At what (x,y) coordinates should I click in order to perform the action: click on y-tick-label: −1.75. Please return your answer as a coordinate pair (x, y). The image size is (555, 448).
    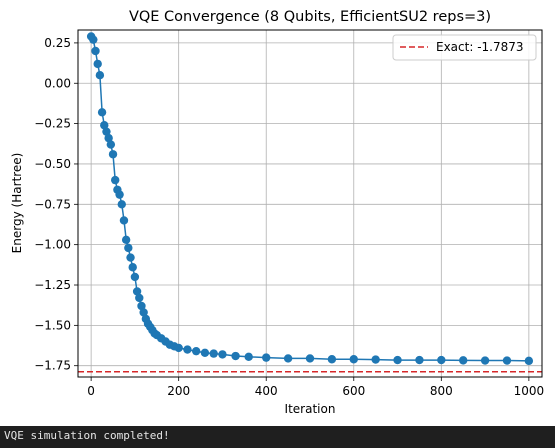
    Looking at the image, I should click on (52, 366).